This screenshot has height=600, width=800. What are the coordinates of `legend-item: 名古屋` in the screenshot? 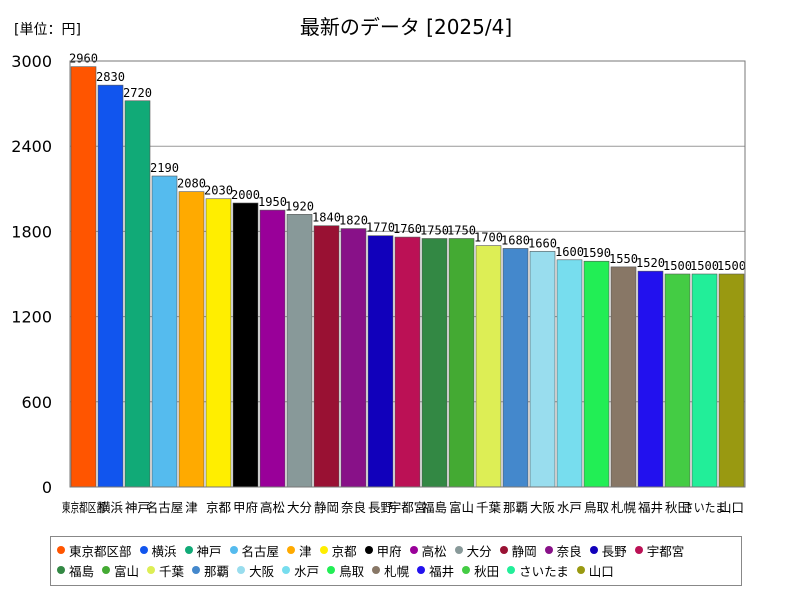 It's located at (254, 550).